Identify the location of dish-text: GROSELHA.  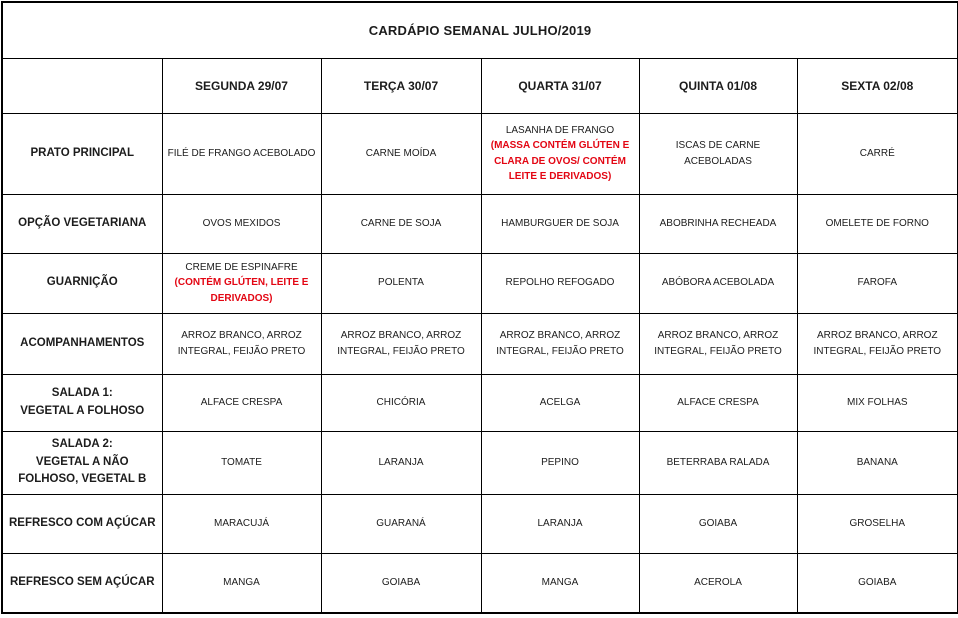
(877, 523).